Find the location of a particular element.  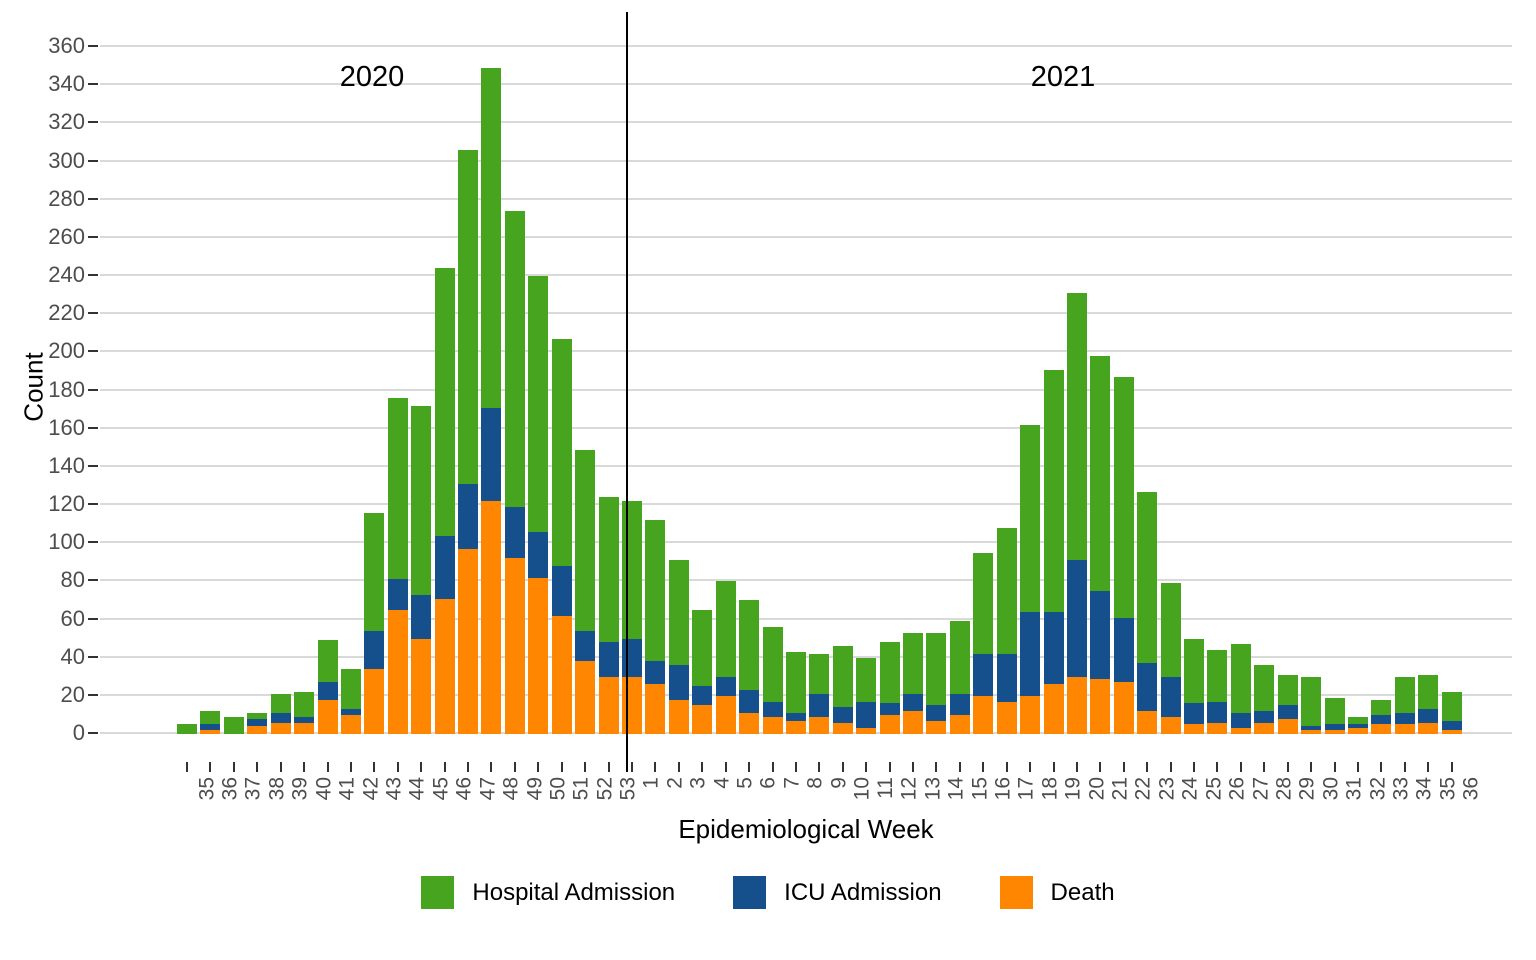

y-tick-label: 80 is located at coordinates (72, 580).